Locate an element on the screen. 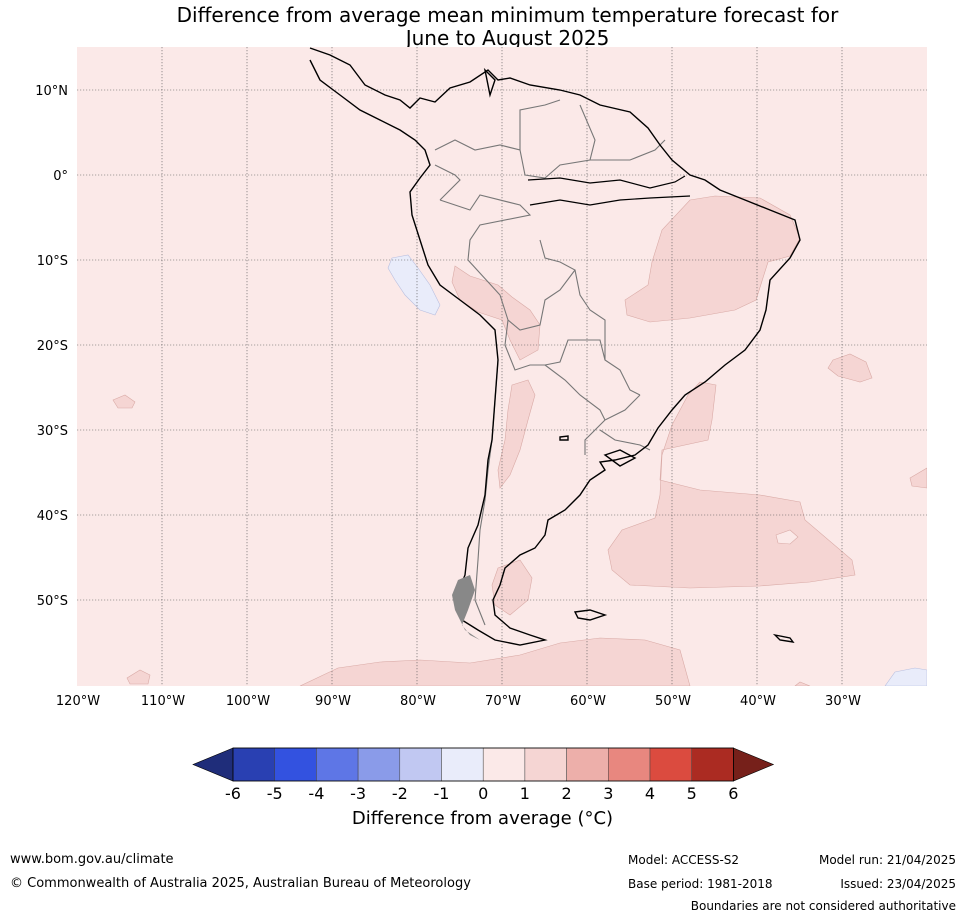  anomaly-region-pacific-blob is located at coordinates (124, 401).